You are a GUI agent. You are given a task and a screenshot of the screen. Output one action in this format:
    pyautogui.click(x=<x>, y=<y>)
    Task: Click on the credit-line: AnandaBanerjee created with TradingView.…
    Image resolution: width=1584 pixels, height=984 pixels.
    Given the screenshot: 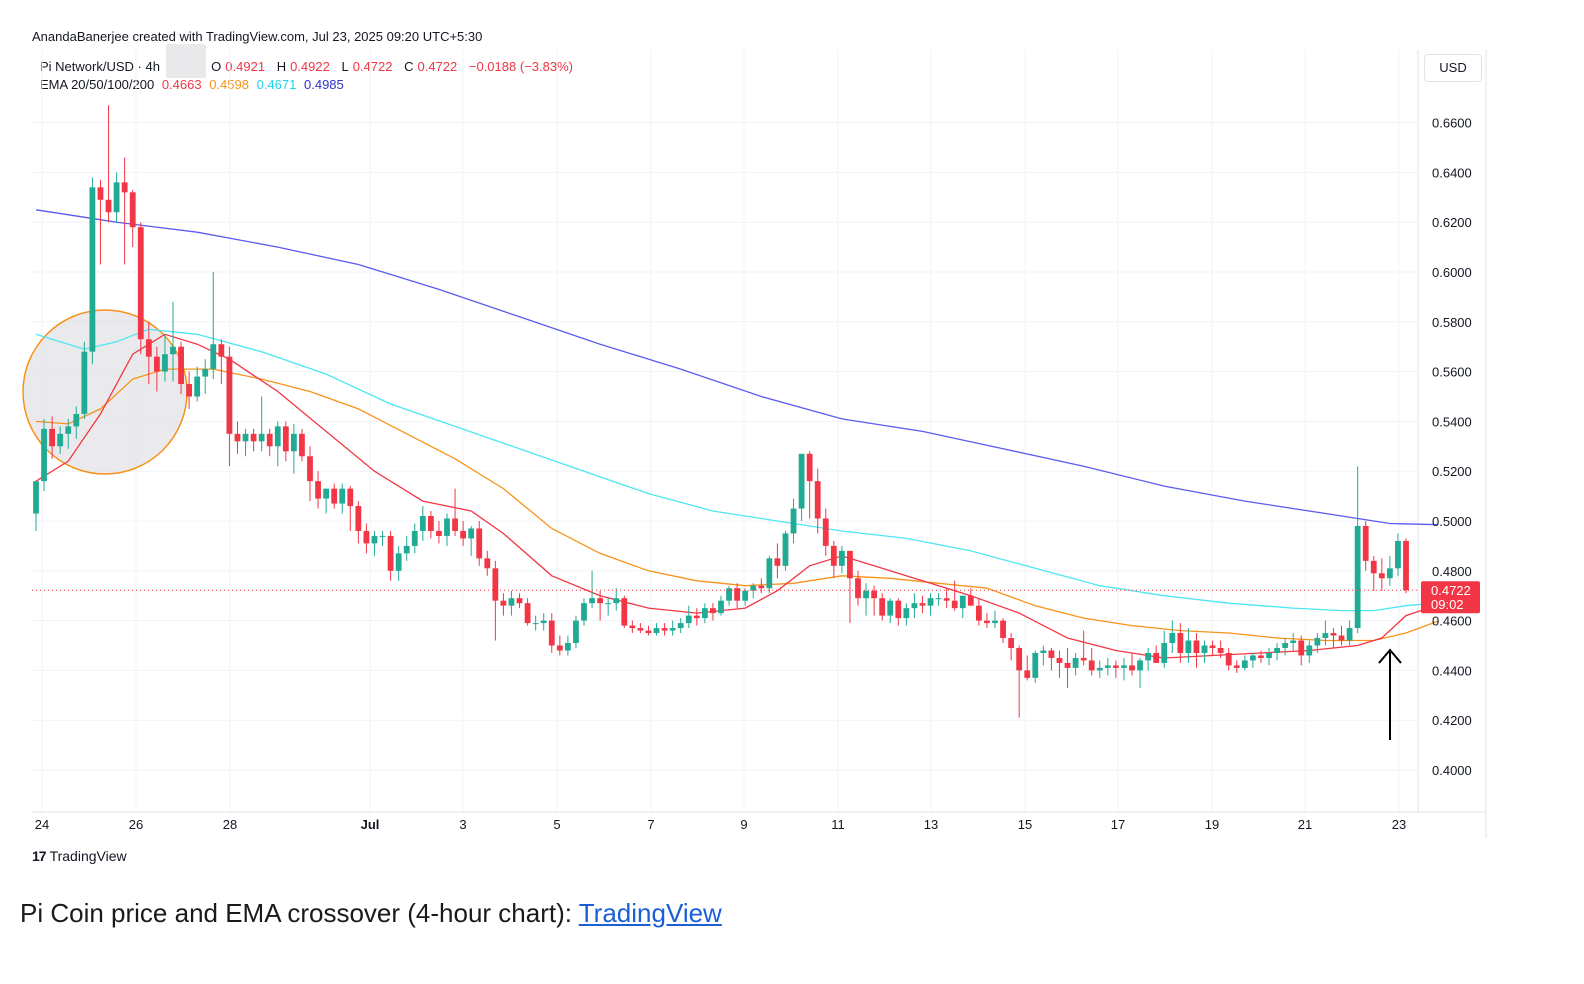 What is the action you would take?
    pyautogui.click(x=257, y=36)
    